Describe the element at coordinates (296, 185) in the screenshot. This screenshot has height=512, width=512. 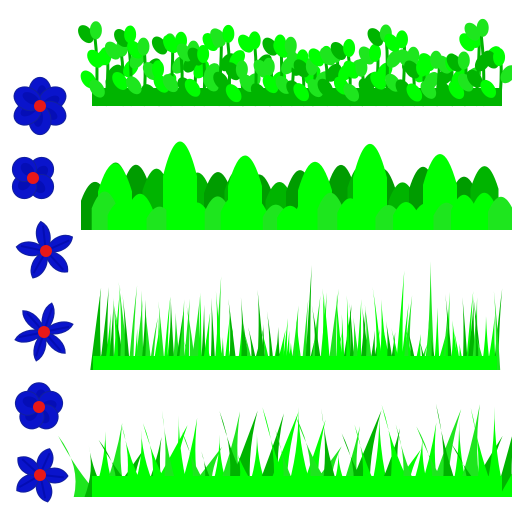
I see `bush-grass-strip` at that location.